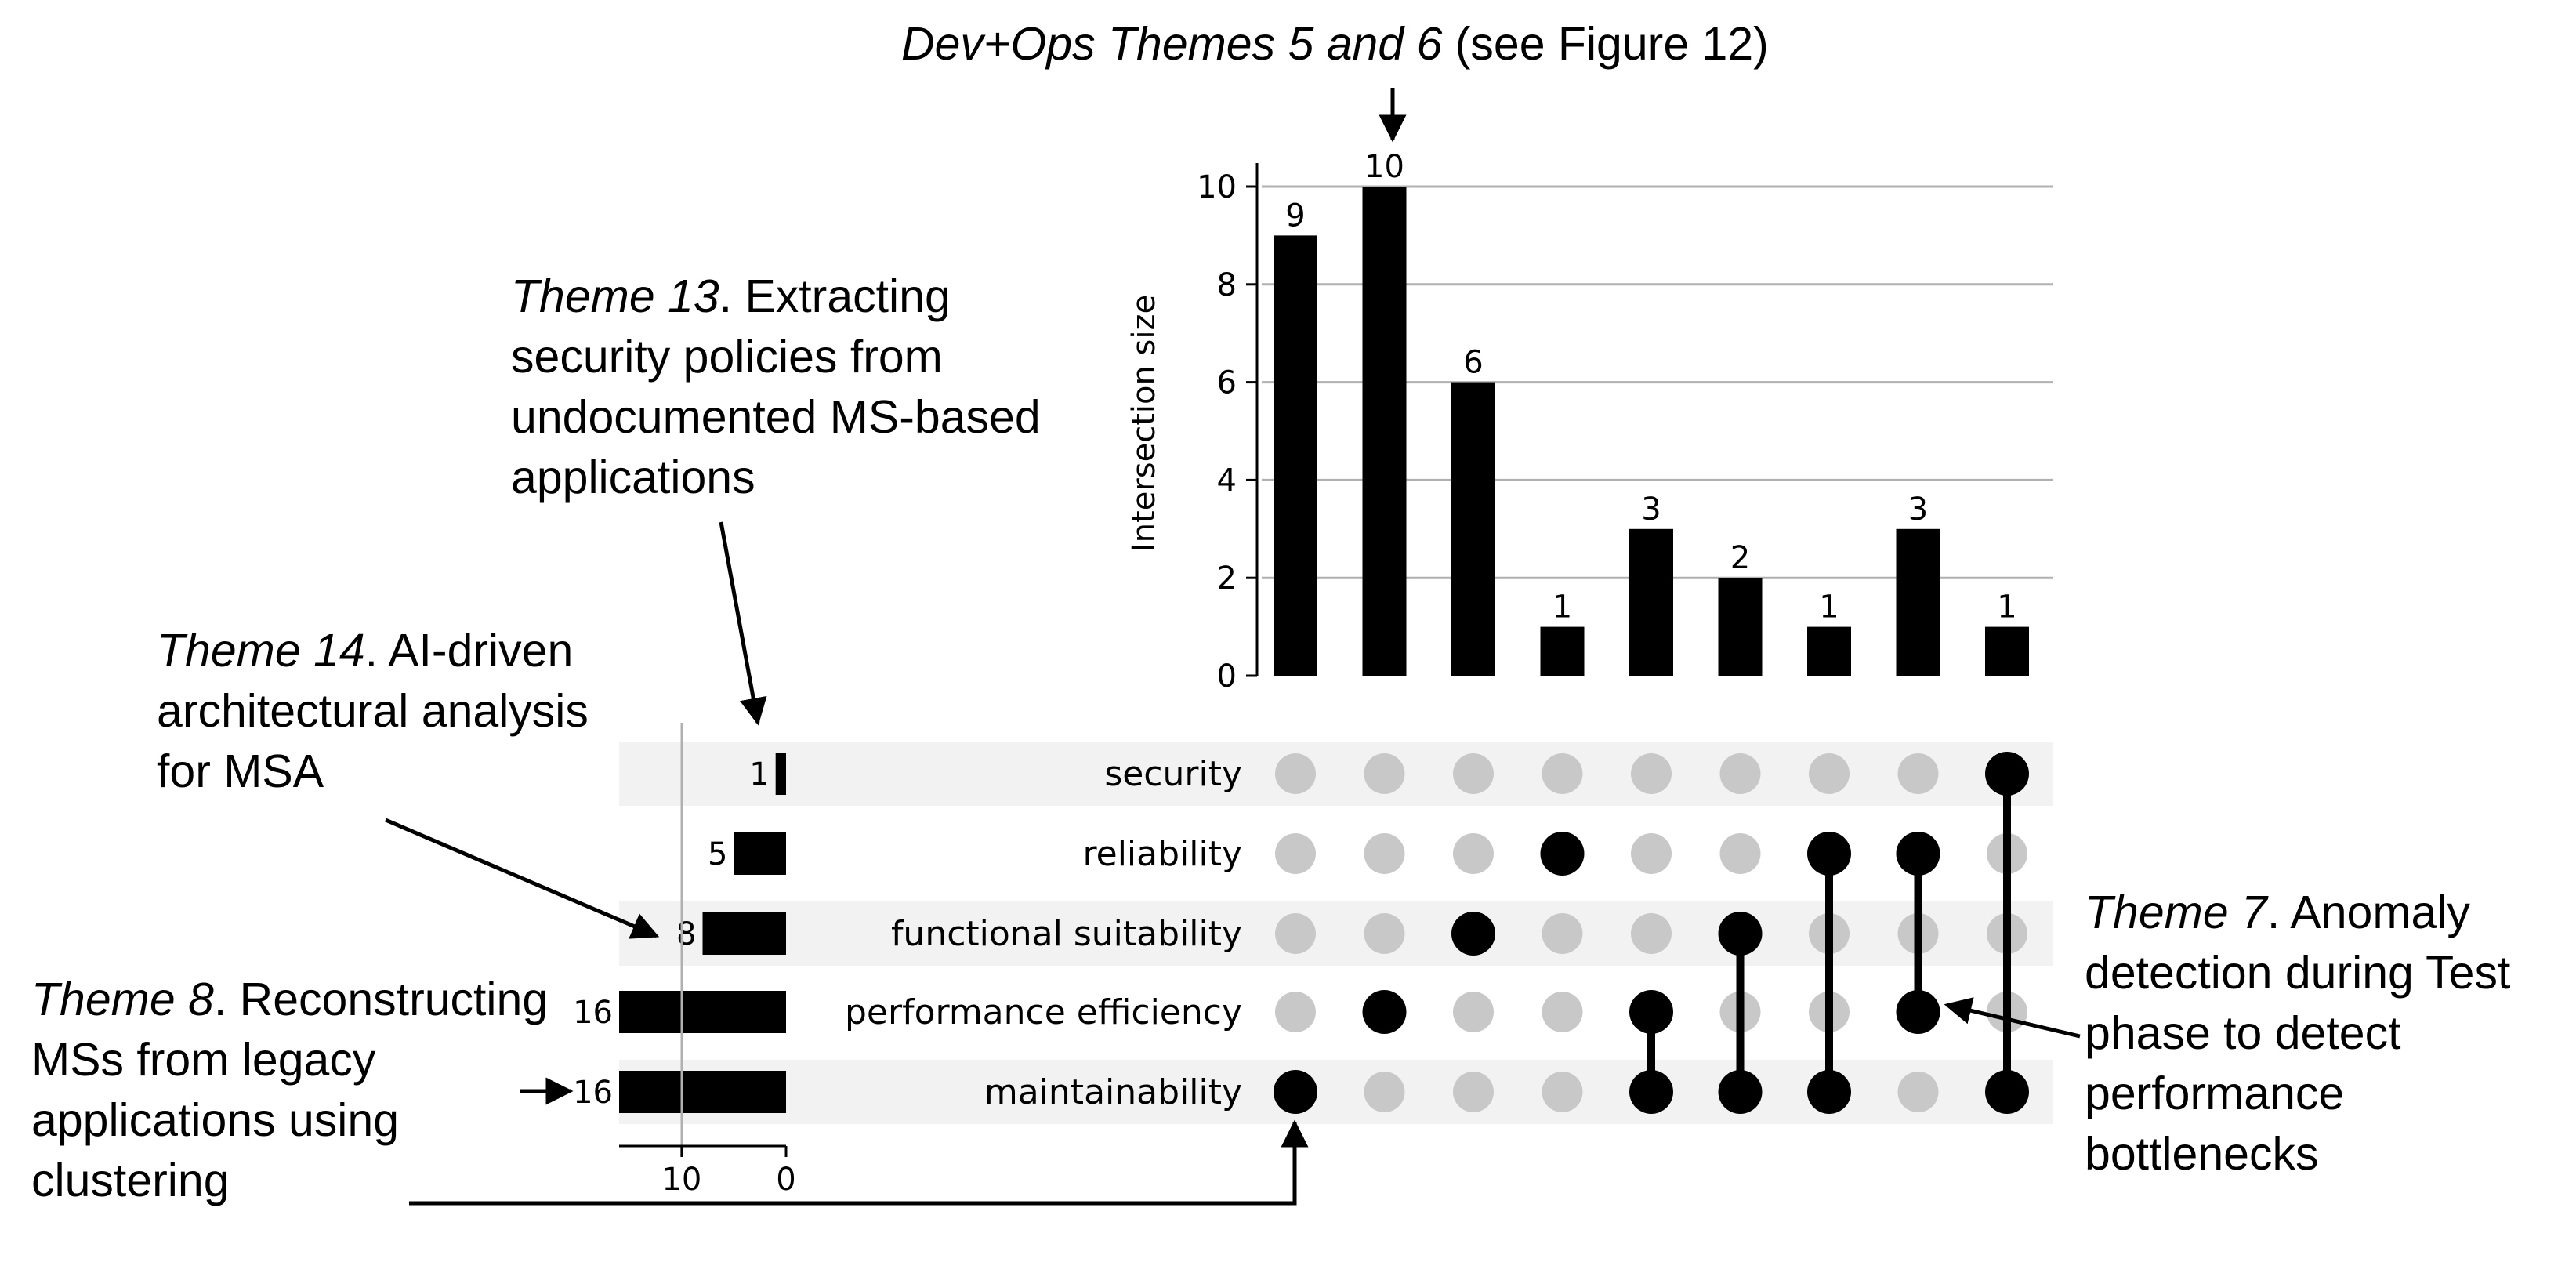 The width and height of the screenshot is (2576, 1273). What do you see at coordinates (785, 1180) in the screenshot?
I see `set-axis-tick-label-0: 0` at bounding box center [785, 1180].